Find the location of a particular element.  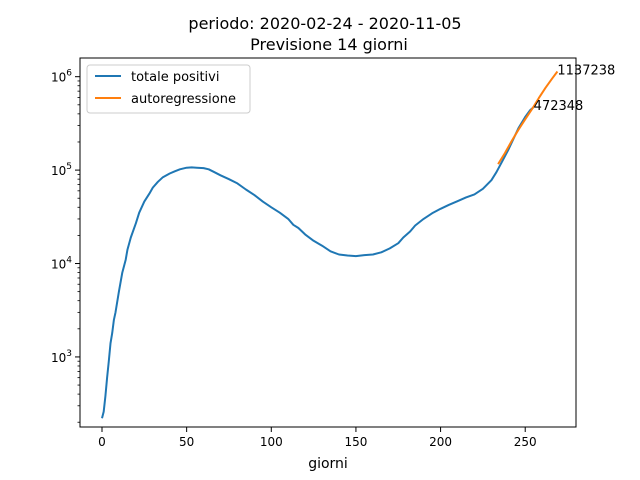

x-tick-label: 150 is located at coordinates (355, 442).